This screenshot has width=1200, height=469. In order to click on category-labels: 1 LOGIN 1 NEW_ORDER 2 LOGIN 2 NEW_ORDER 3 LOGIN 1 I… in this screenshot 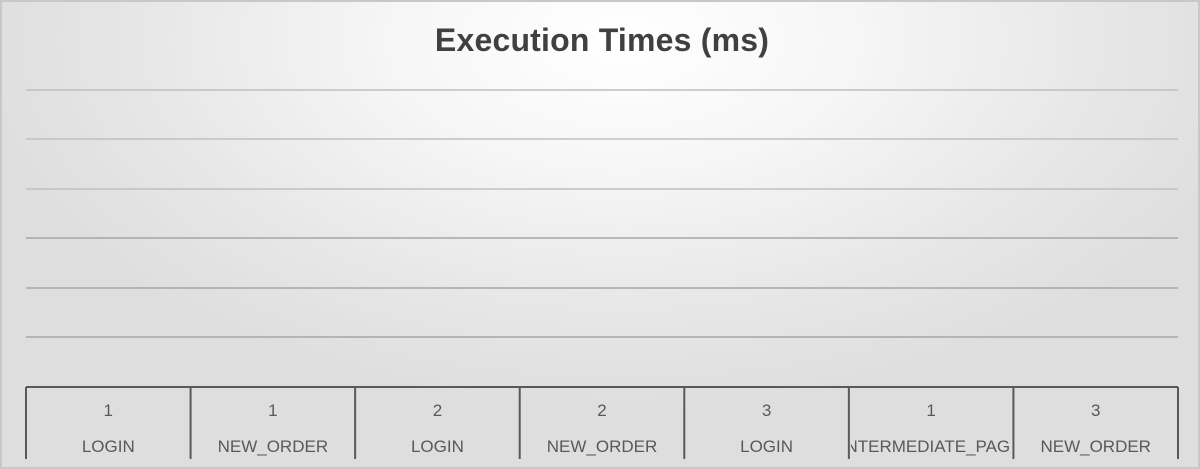, I will do `click(616, 428)`.